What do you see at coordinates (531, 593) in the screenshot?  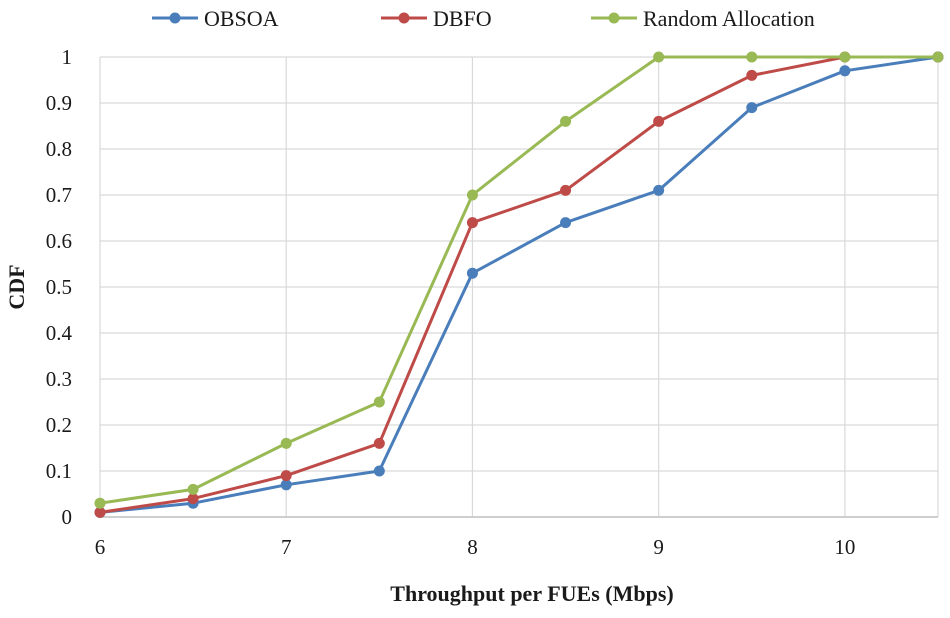 I see `x-axis-title: Throughput per FUEs (Mbps)` at bounding box center [531, 593].